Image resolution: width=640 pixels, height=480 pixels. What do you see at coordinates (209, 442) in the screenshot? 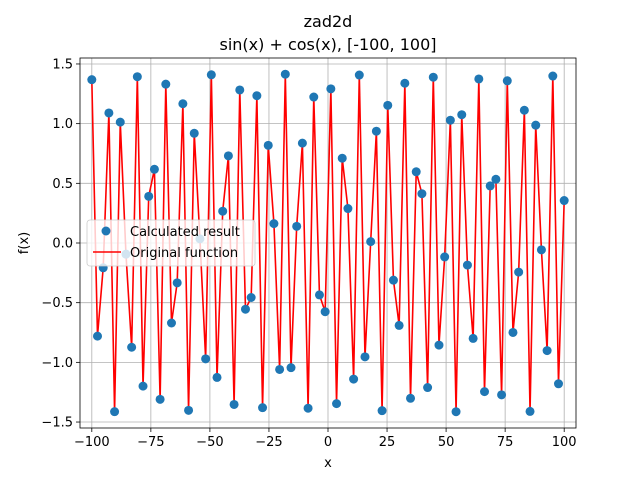
I see `x-tick-label: −50` at bounding box center [209, 442].